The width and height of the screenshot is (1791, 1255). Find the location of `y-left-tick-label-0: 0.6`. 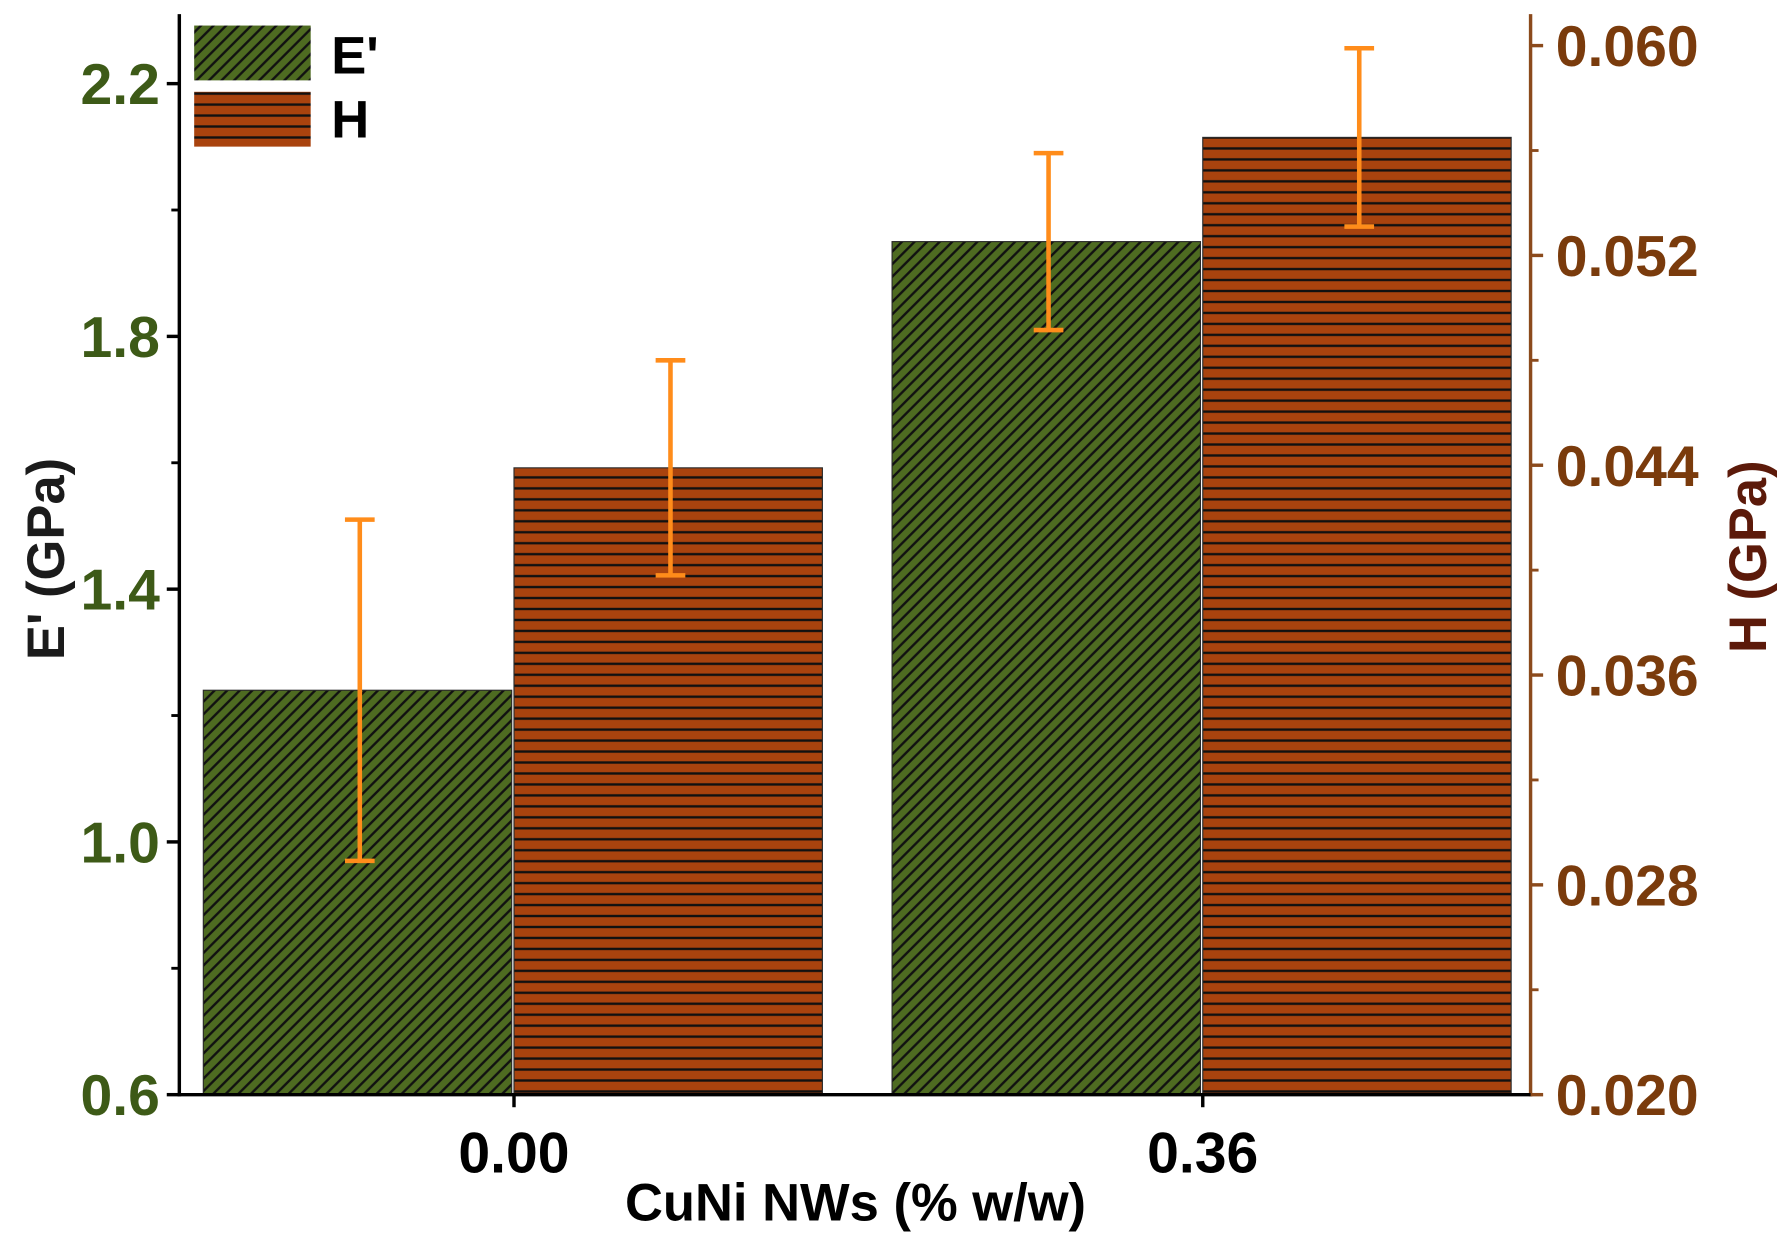

y-left-tick-label-0: 0.6 is located at coordinates (120, 1096).